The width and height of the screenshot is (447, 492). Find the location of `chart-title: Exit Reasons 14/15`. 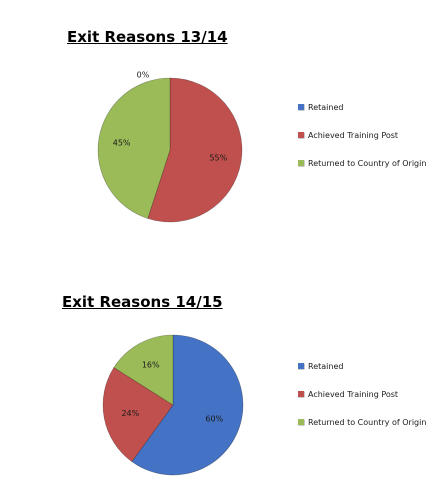

chart-title: Exit Reasons 14/15 is located at coordinates (142, 302).